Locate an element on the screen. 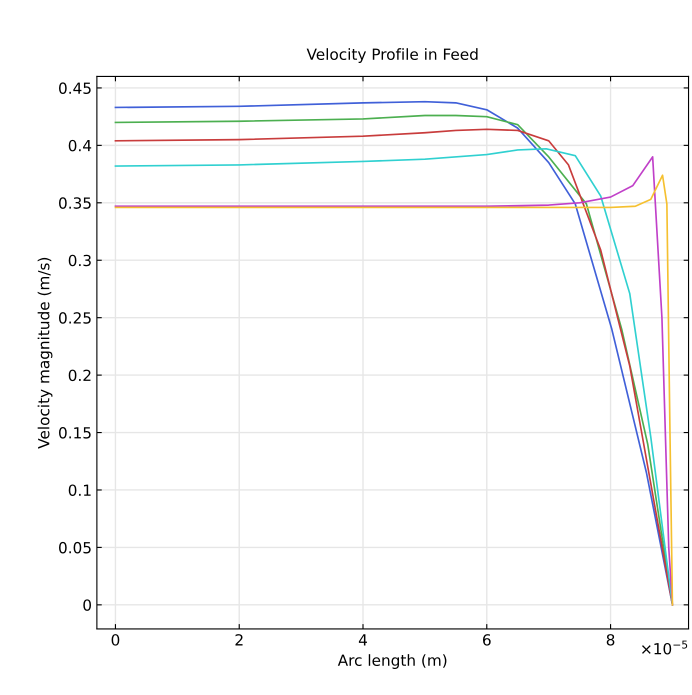 The image size is (692, 695). x-tick-label: 0 is located at coordinates (116, 640).